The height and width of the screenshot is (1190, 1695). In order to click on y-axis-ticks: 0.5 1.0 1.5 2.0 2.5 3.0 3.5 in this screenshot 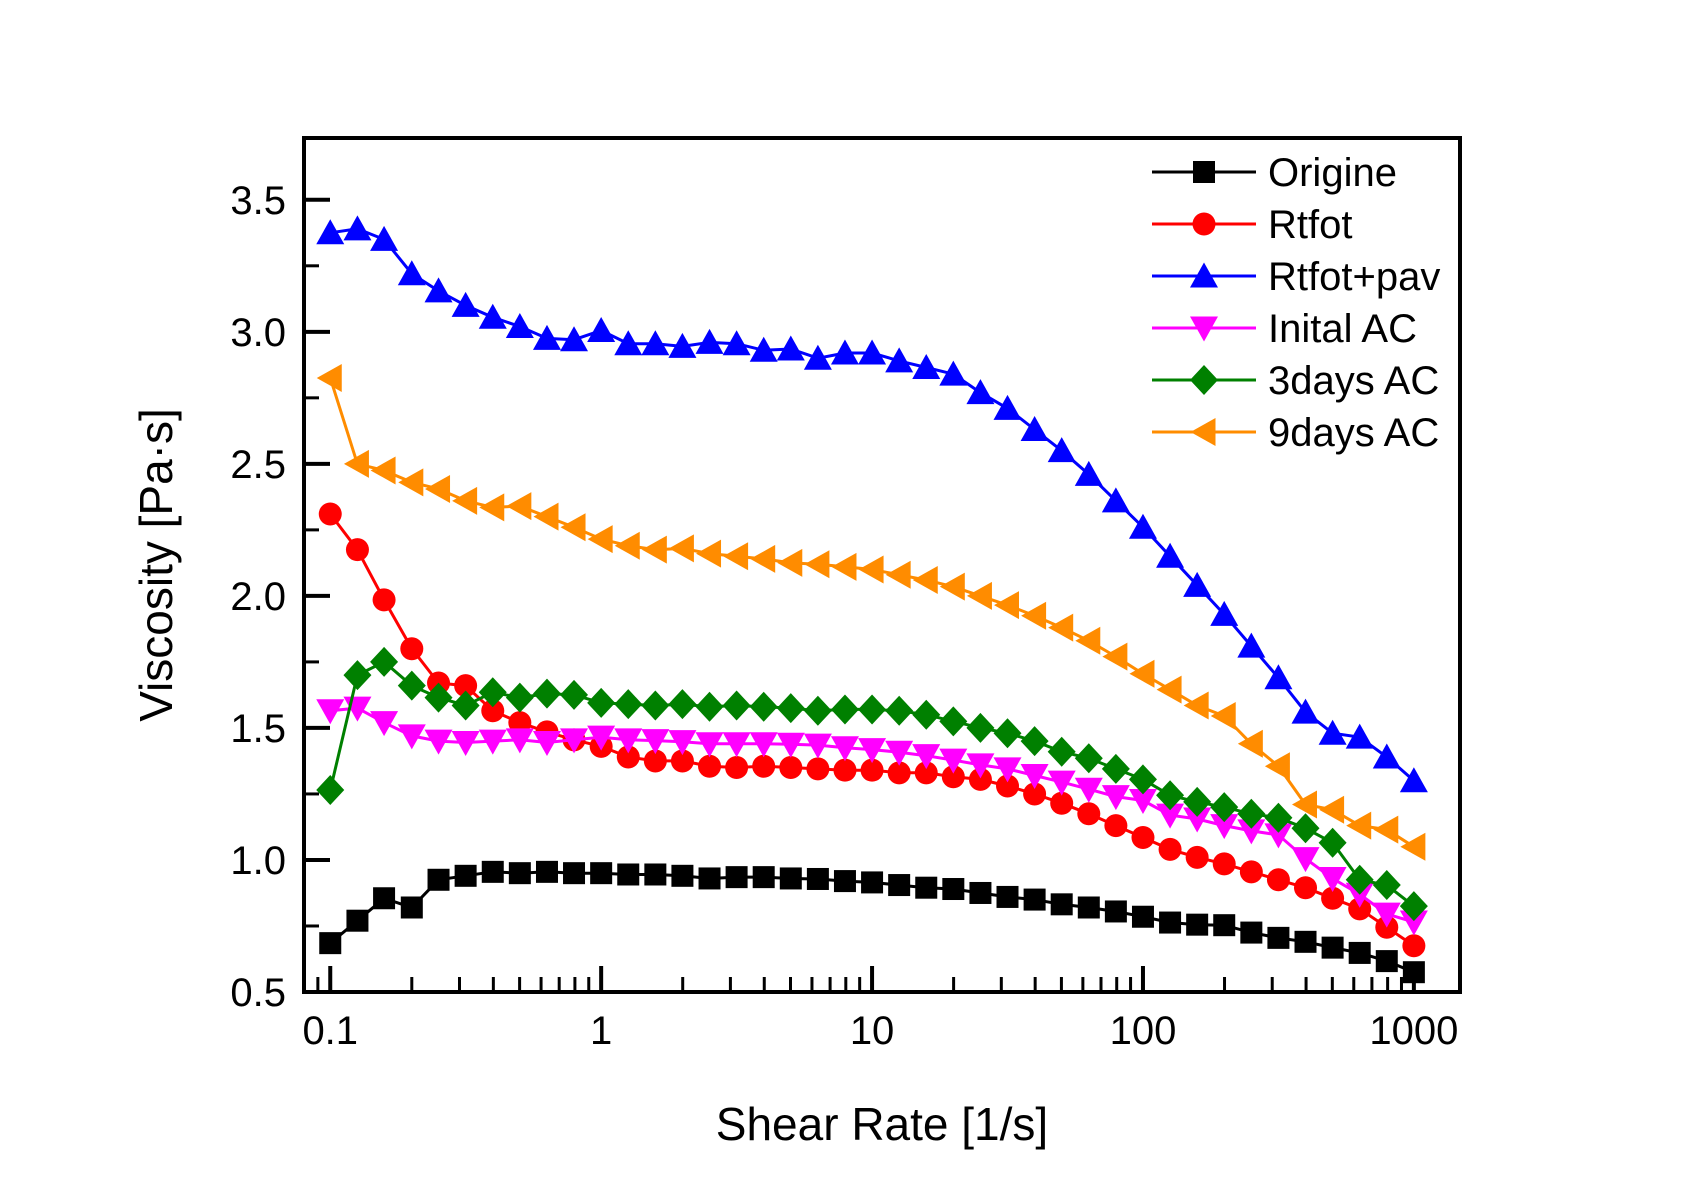, I will do `click(280, 597)`.